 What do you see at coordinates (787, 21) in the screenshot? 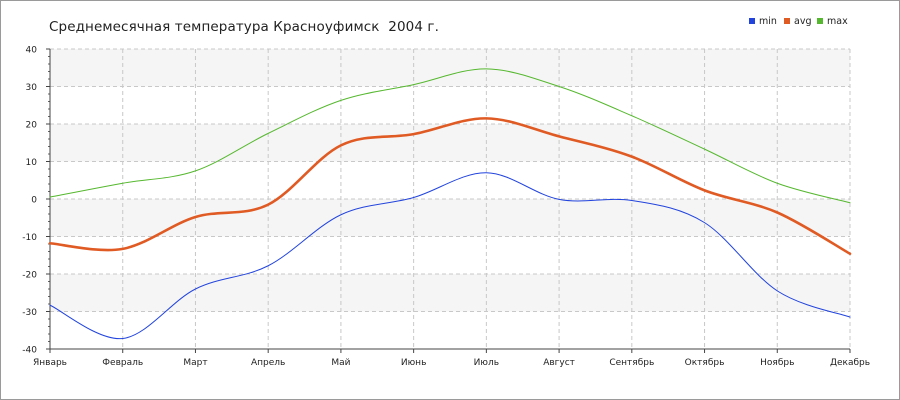
I see `legend-swatch-avg` at bounding box center [787, 21].